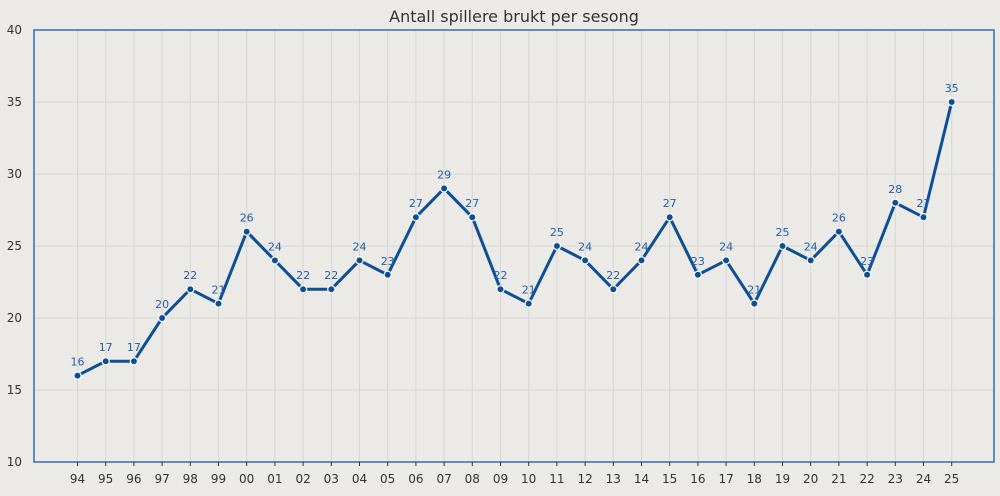  Describe the element at coordinates (866, 479) in the screenshot. I see `x-tick-label: 22` at that location.